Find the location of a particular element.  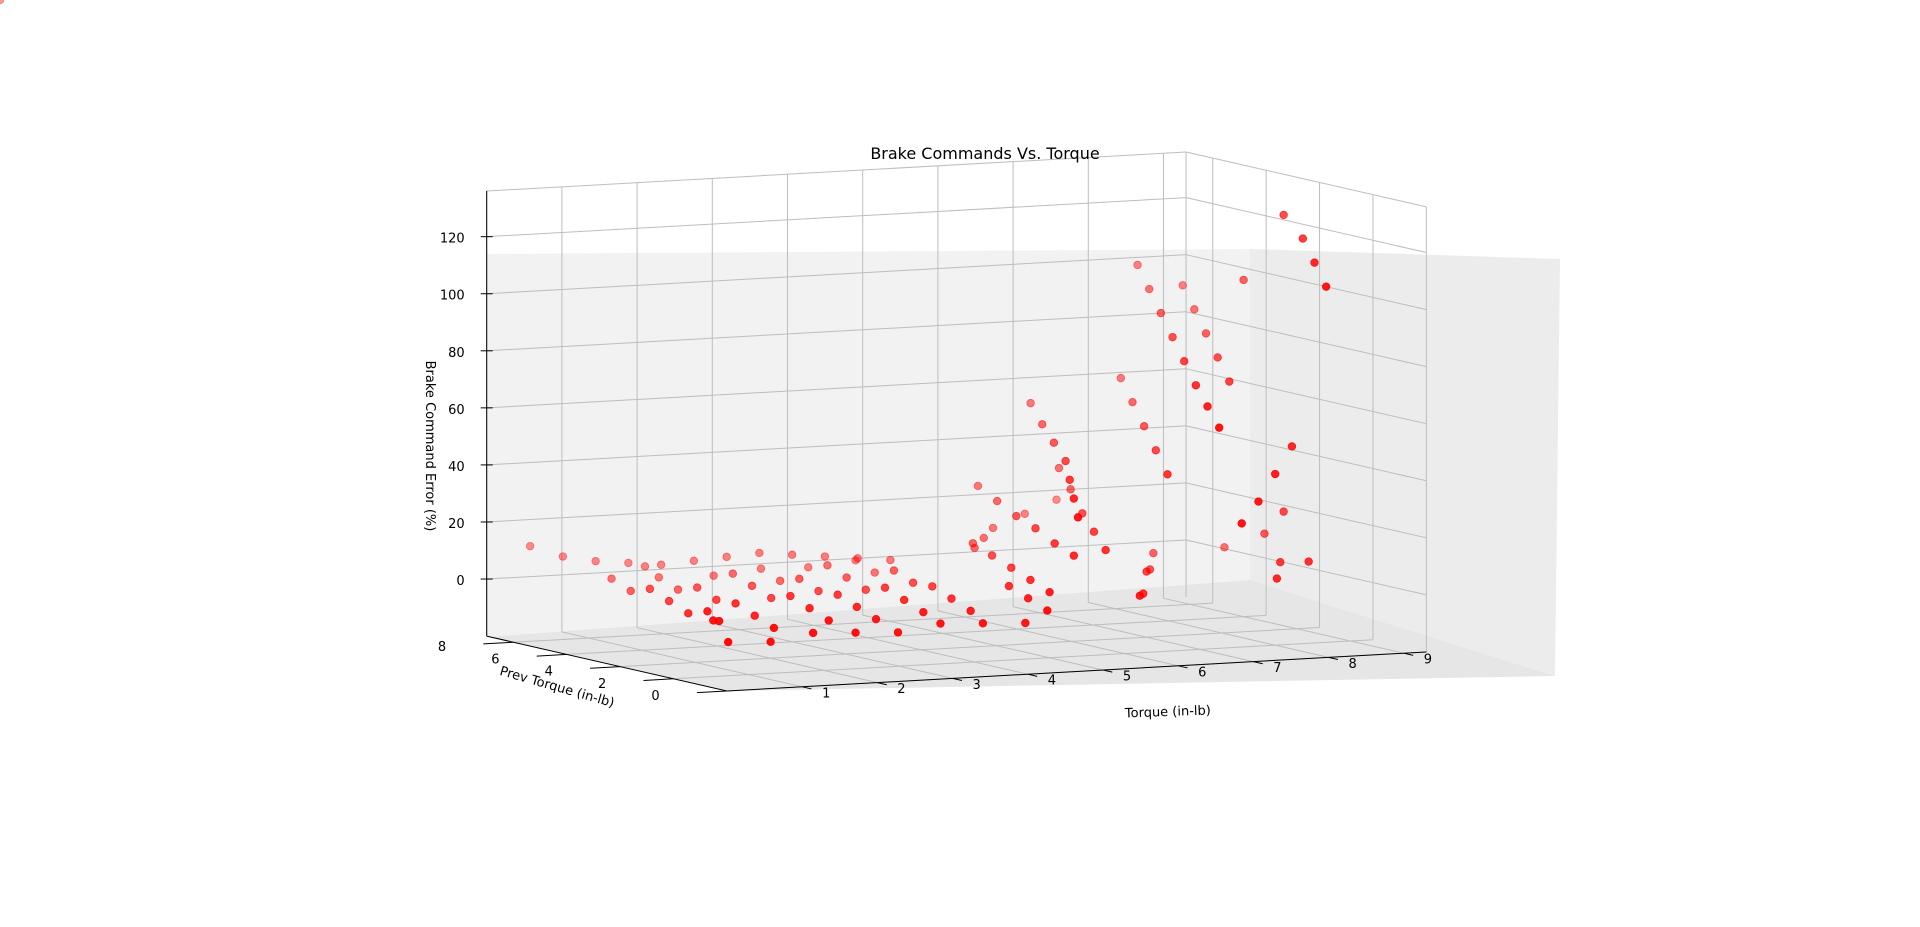

y-tick-label: 6 is located at coordinates (495, 659).